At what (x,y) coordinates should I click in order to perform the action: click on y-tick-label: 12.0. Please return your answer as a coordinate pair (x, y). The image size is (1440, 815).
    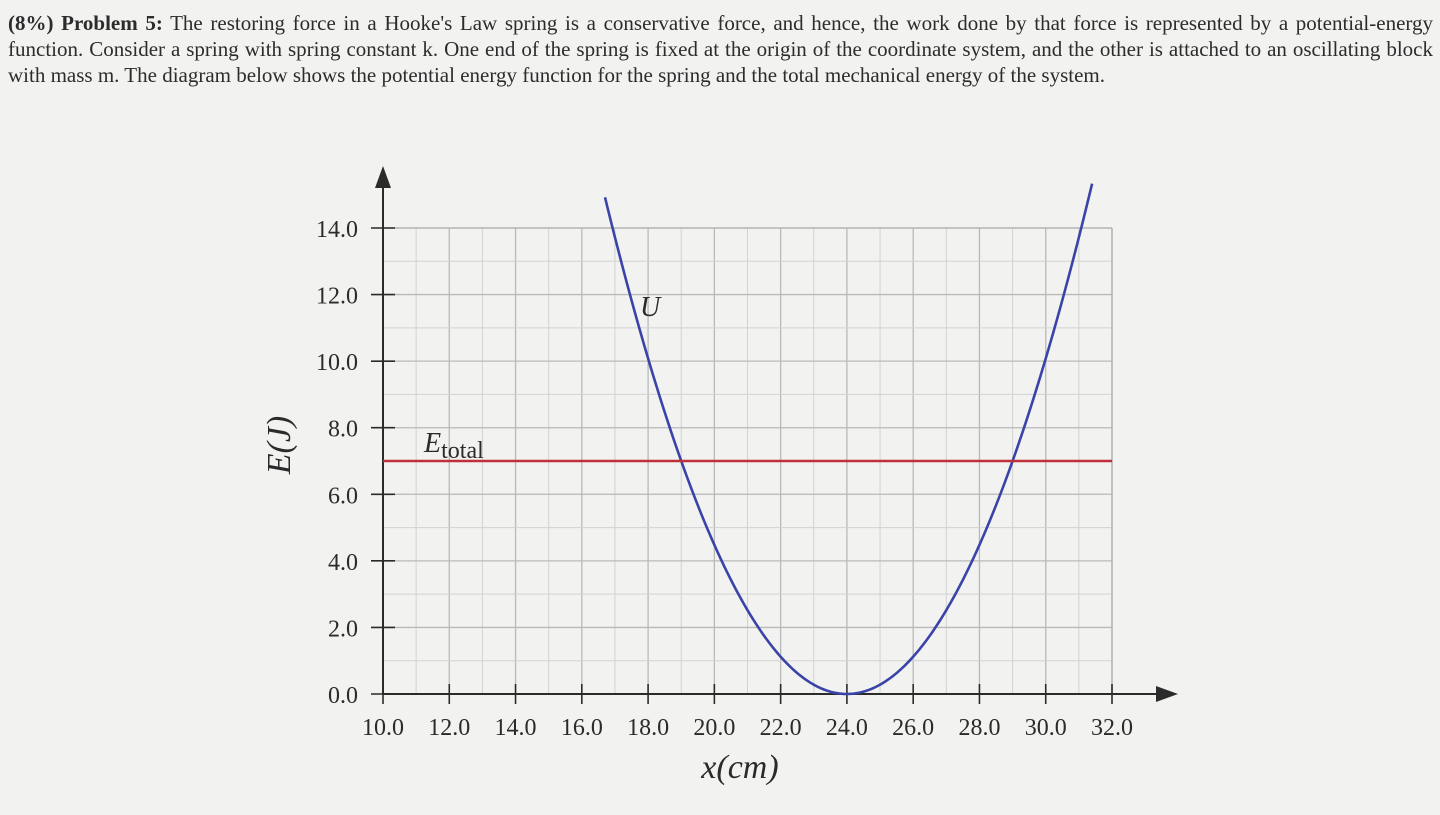
    Looking at the image, I should click on (337, 297).